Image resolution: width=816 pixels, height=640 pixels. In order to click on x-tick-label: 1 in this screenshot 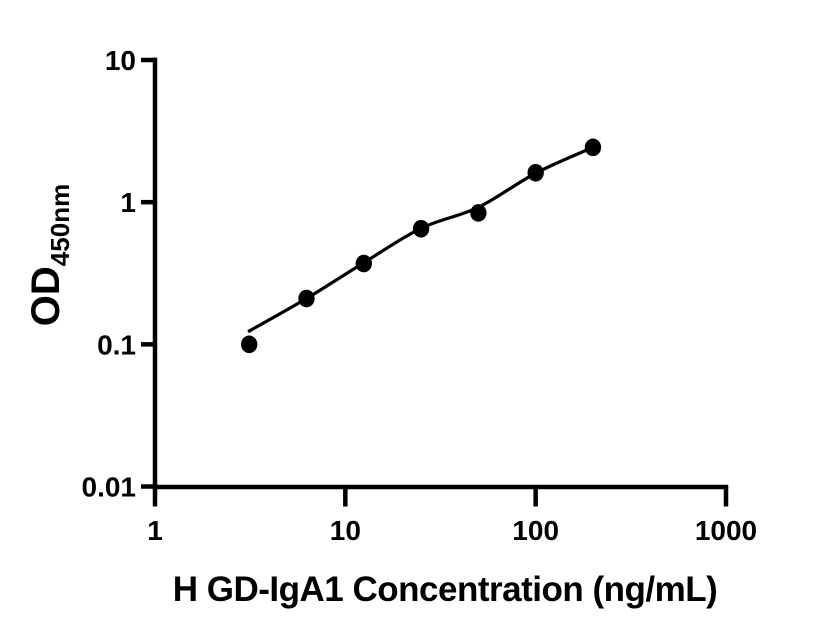, I will do `click(155, 530)`.